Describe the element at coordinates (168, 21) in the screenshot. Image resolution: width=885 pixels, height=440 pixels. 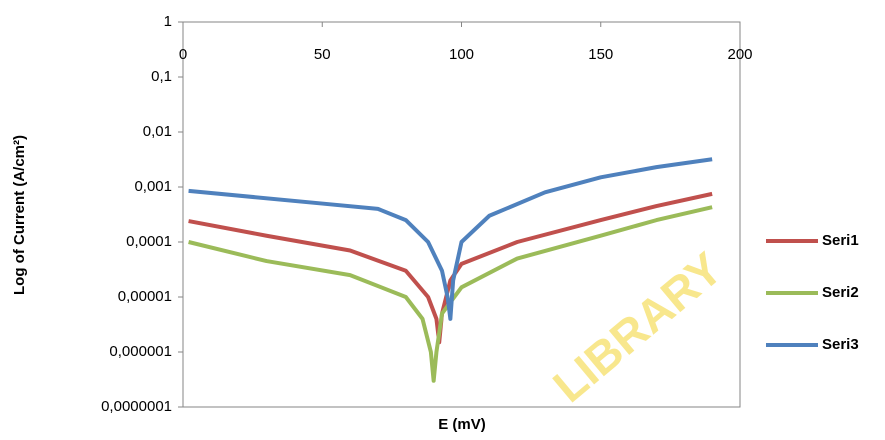
I see `y-tick-label: 1` at that location.